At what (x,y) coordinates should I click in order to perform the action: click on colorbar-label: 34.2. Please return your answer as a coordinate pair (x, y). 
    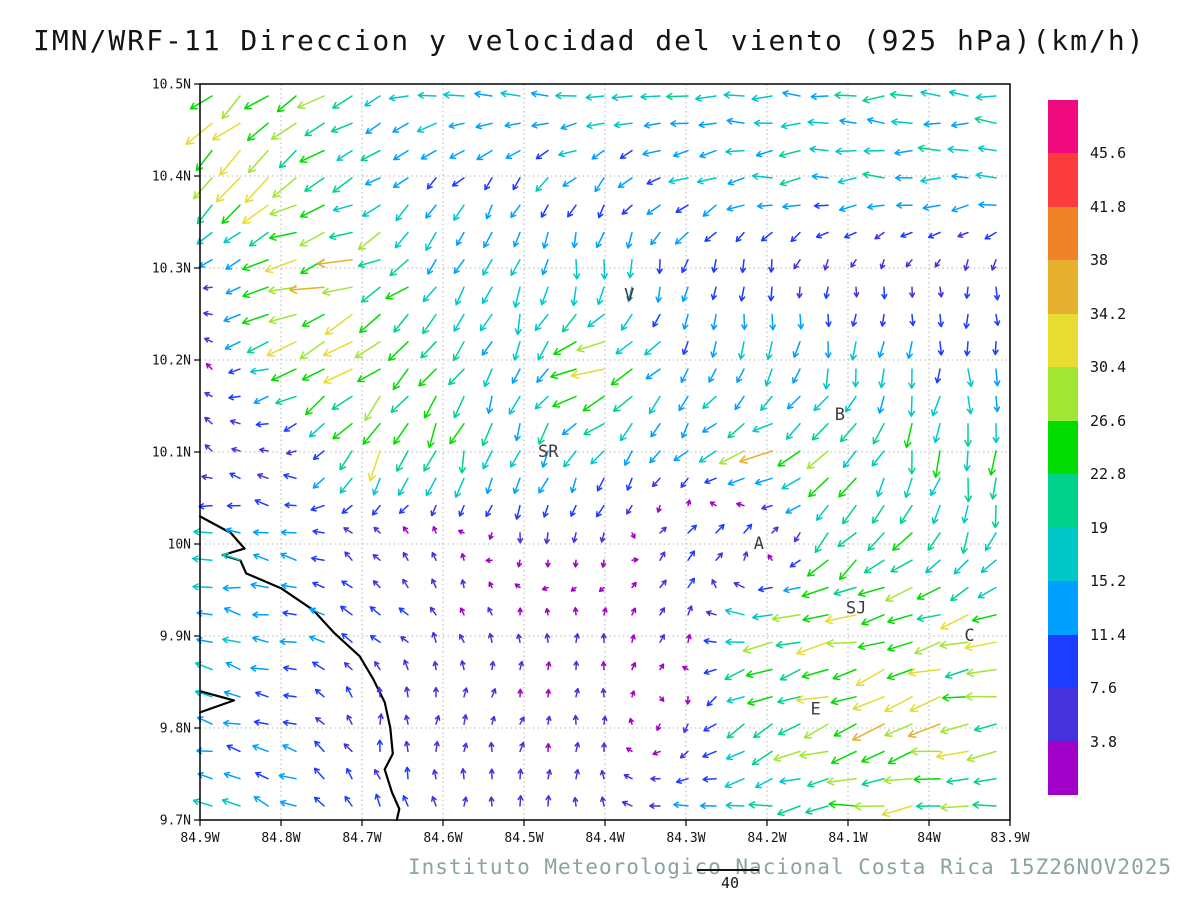
    Looking at the image, I should click on (1108, 313).